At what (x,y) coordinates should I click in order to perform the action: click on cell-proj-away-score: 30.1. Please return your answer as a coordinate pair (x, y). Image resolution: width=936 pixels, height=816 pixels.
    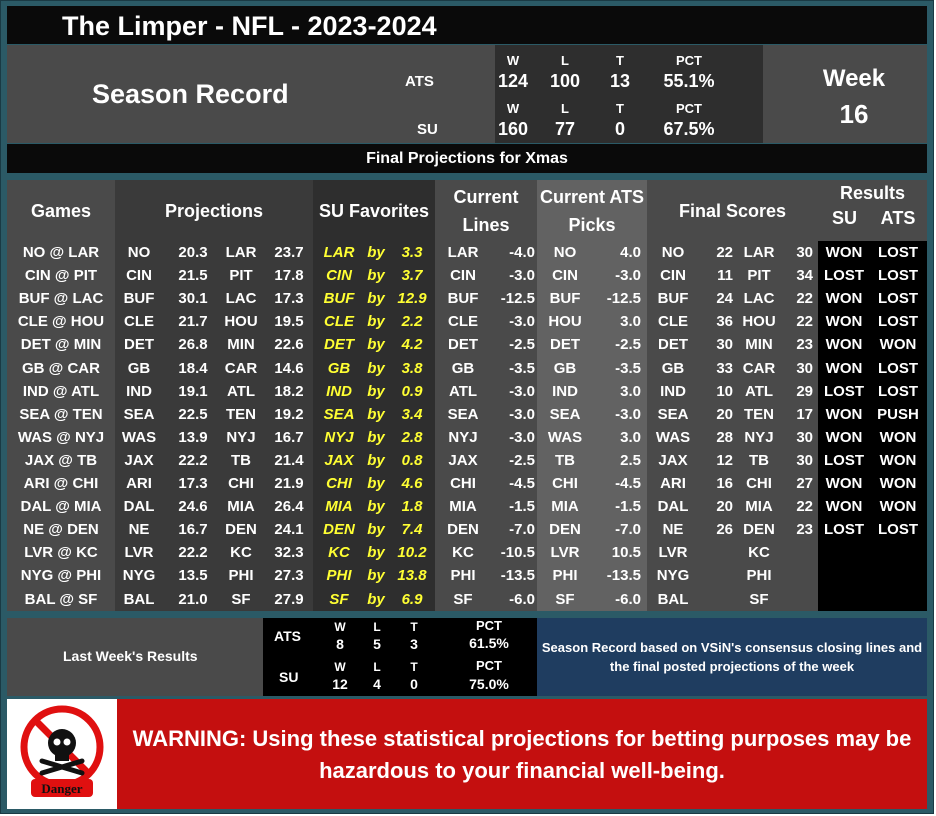
    Looking at the image, I should click on (193, 299).